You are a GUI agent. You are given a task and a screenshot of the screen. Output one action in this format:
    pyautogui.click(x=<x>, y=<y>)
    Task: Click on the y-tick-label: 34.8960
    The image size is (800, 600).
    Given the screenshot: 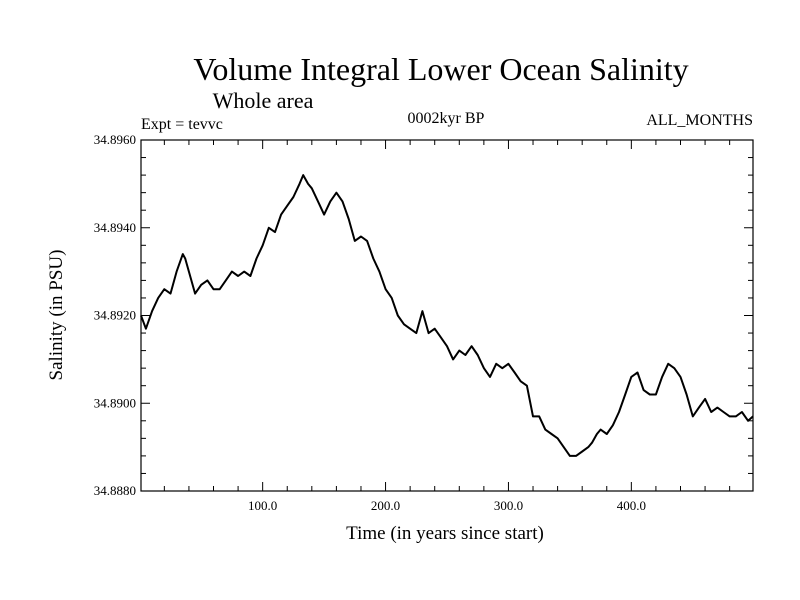 What is the action you would take?
    pyautogui.click(x=115, y=139)
    